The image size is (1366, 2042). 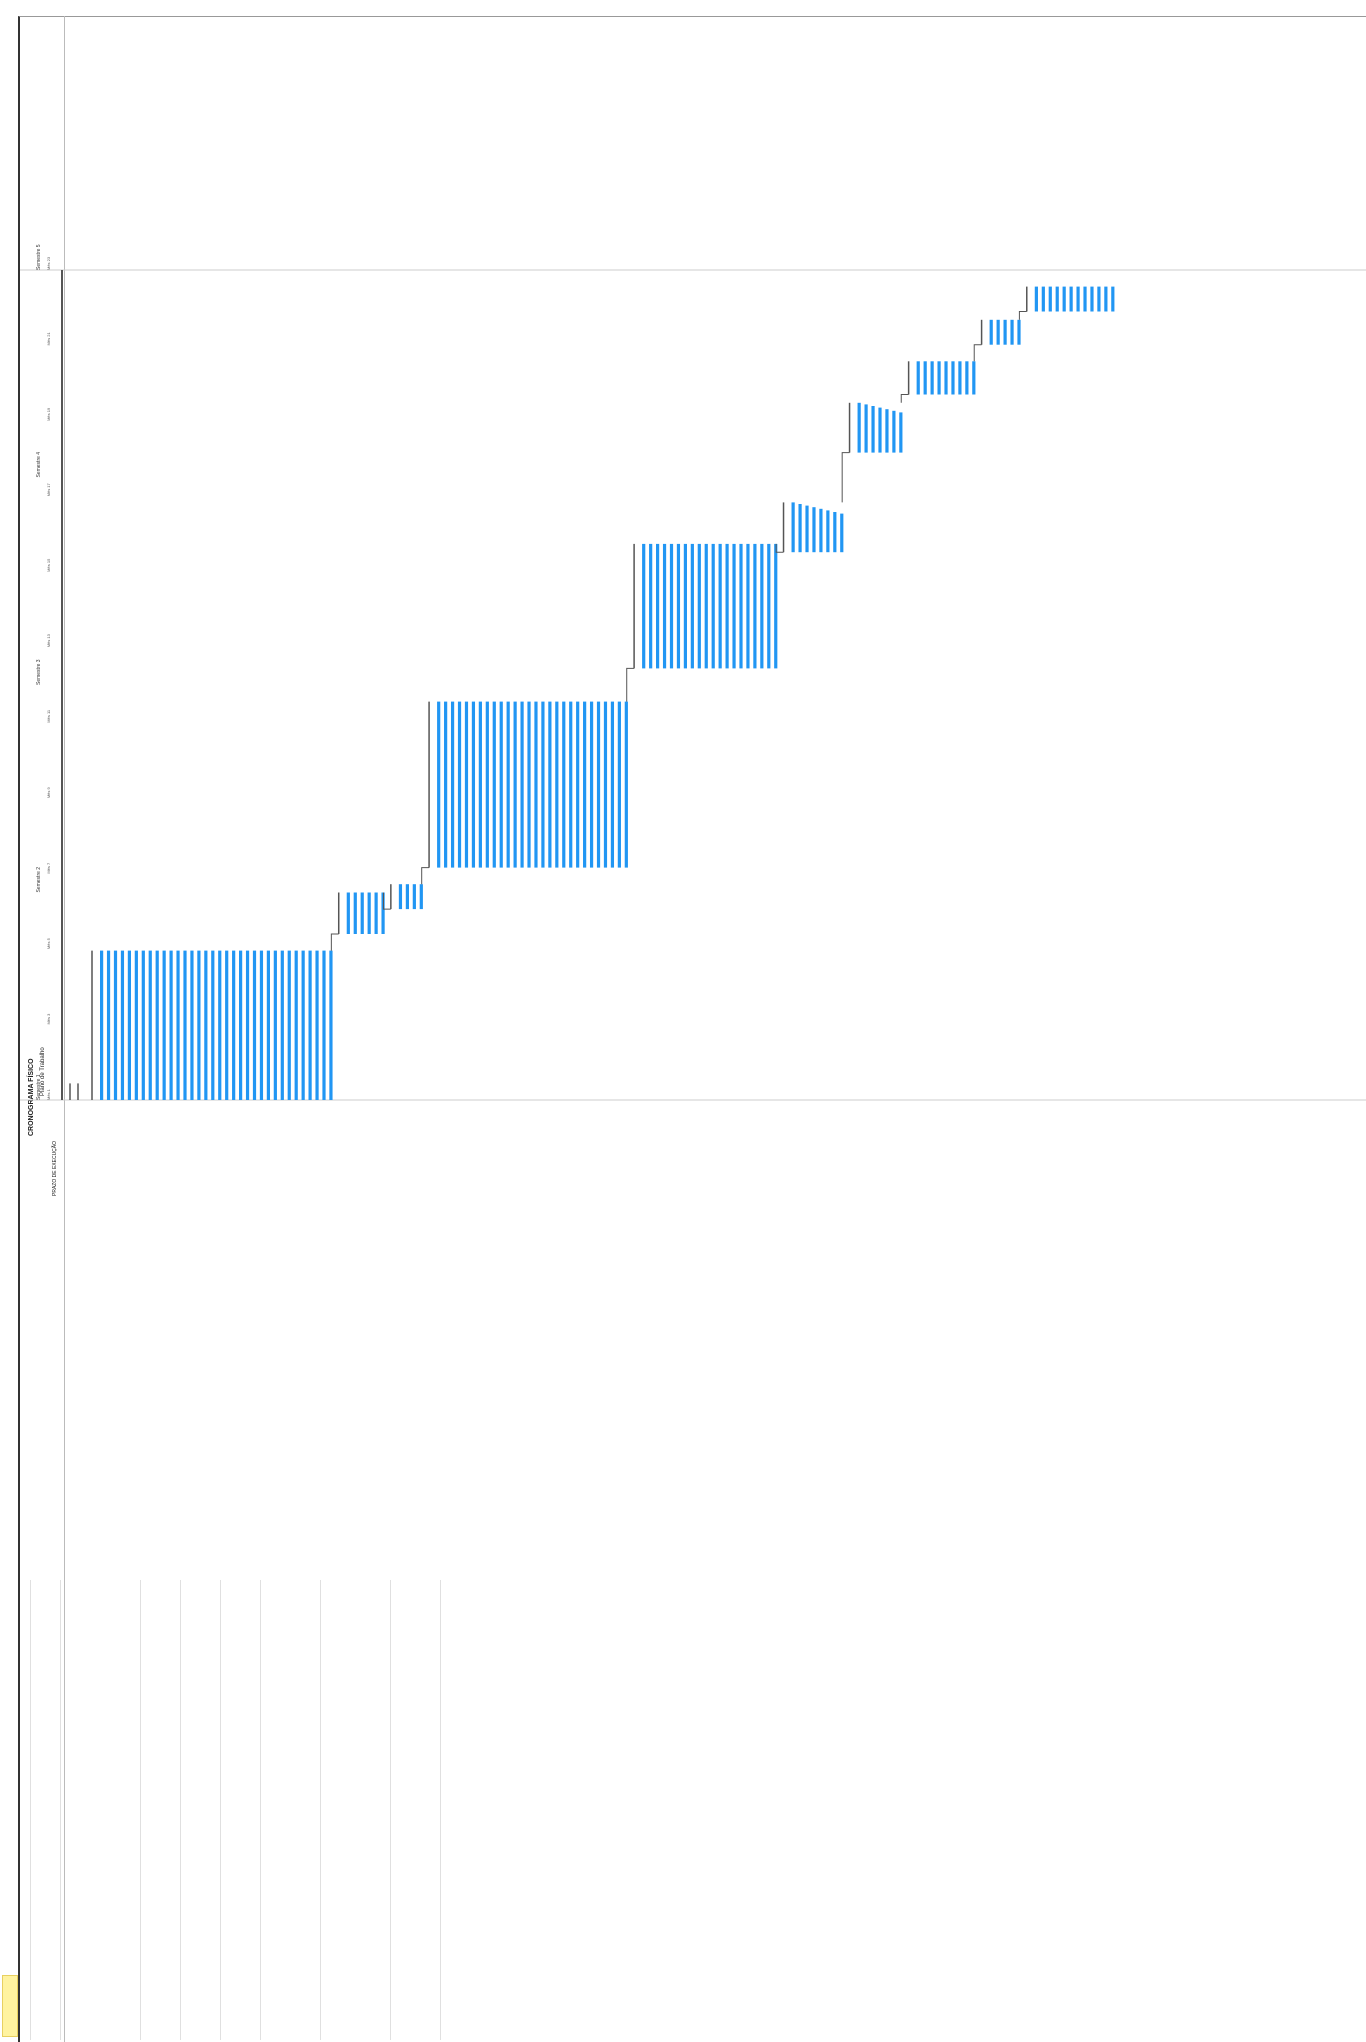 I want to click on period-label: Mês 19, so click(x=48, y=414).